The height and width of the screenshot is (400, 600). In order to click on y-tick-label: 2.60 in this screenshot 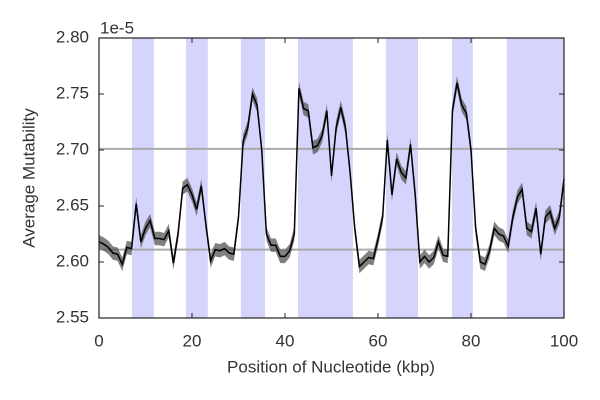, I will do `click(72, 260)`.